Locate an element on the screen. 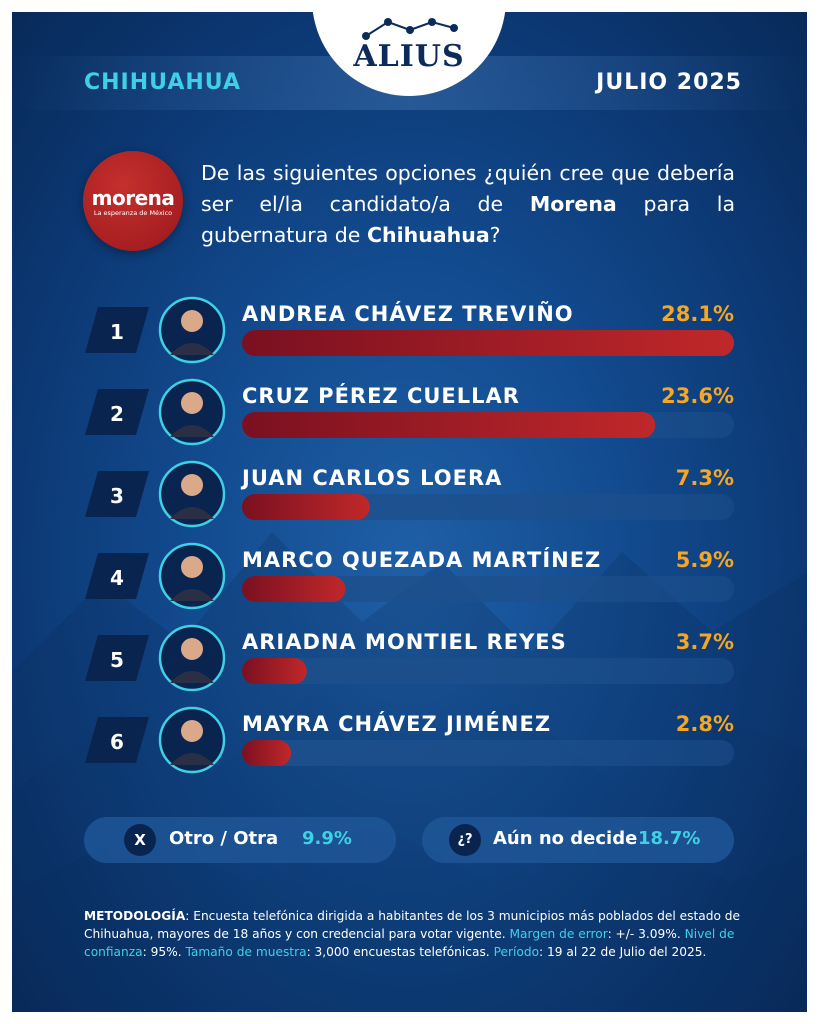 The height and width of the screenshot is (1024, 819). period-label: JULIO 2025 is located at coordinates (669, 82).